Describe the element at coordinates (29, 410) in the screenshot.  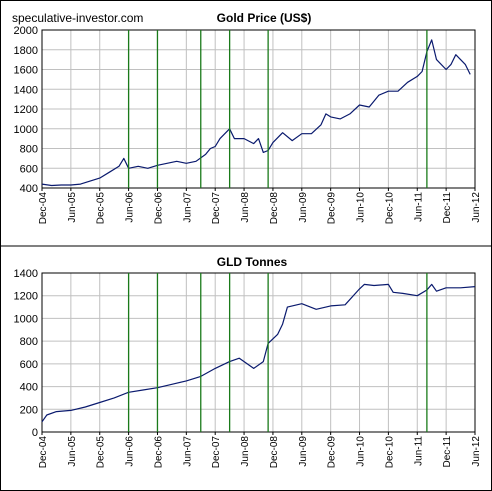
I see `y-tick-label: 200` at that location.